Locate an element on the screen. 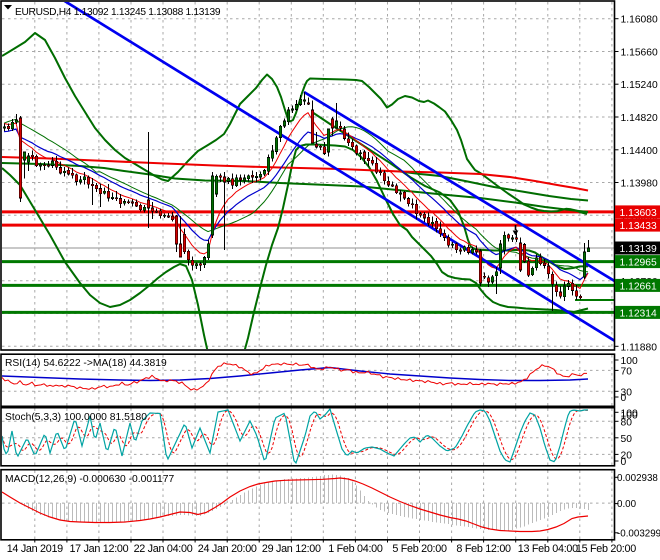 The width and height of the screenshot is (660, 560). svg-text: 1.16080 is located at coordinates (639, 20).